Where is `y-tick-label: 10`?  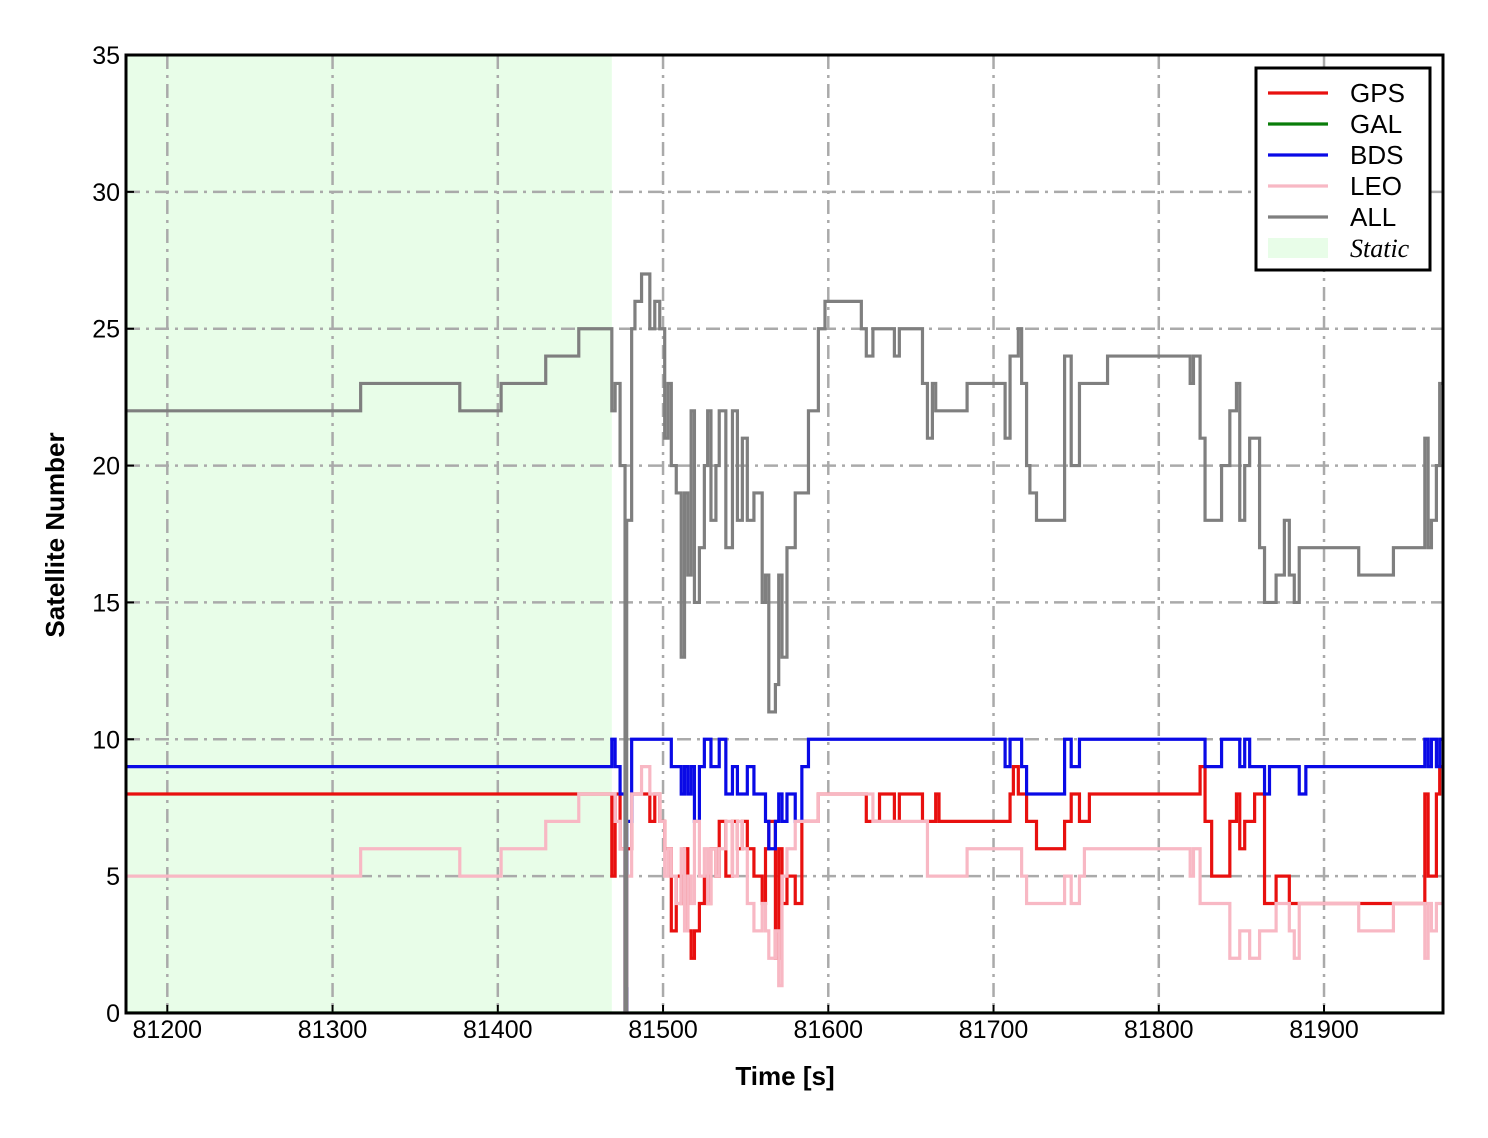 y-tick-label: 10 is located at coordinates (106, 740).